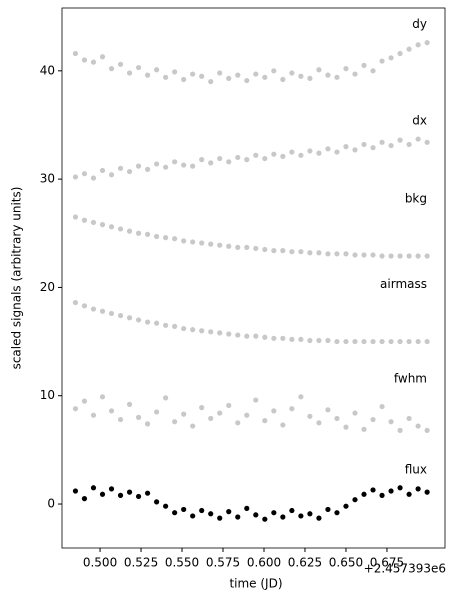  What do you see at coordinates (51, 504) in the screenshot?
I see `y-tick-label: 0` at bounding box center [51, 504].